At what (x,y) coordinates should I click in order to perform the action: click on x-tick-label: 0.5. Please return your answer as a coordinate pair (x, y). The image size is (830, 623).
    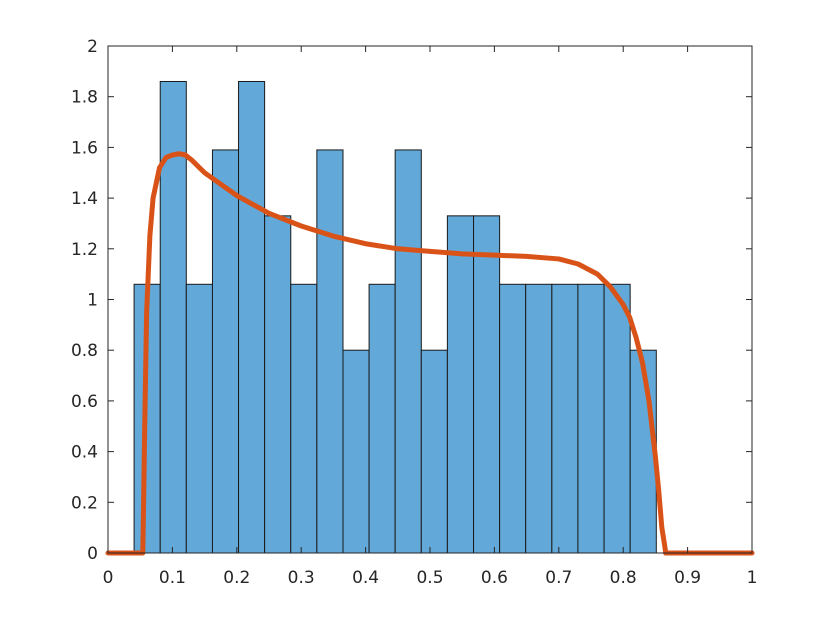
    Looking at the image, I should click on (429, 578).